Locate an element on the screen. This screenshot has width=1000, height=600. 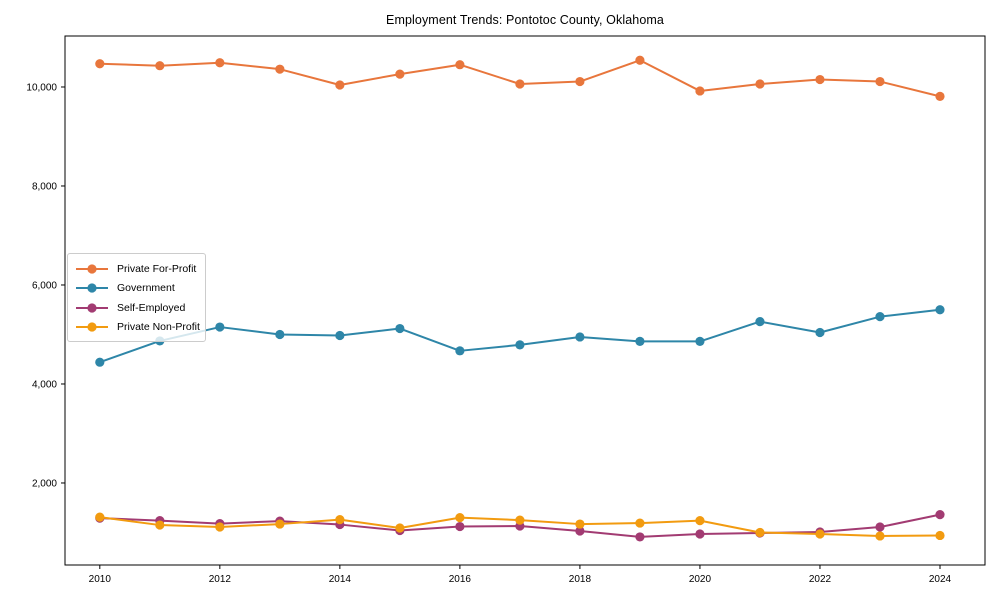
x-tick-label: 2018 is located at coordinates (580, 579).